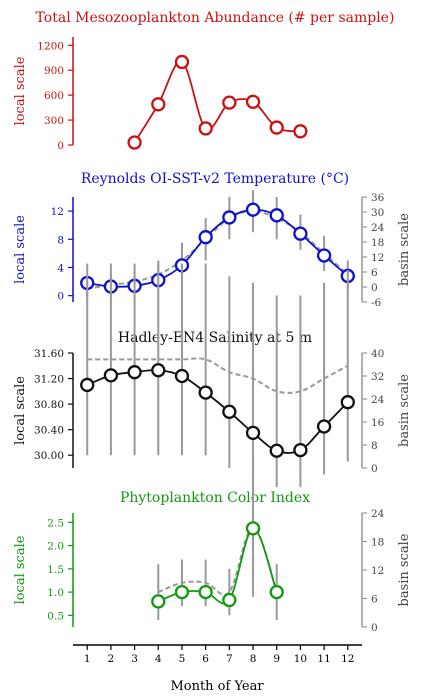  What do you see at coordinates (55, 593) in the screenshot?
I see `left-y-tick-label: 1.0` at bounding box center [55, 593].